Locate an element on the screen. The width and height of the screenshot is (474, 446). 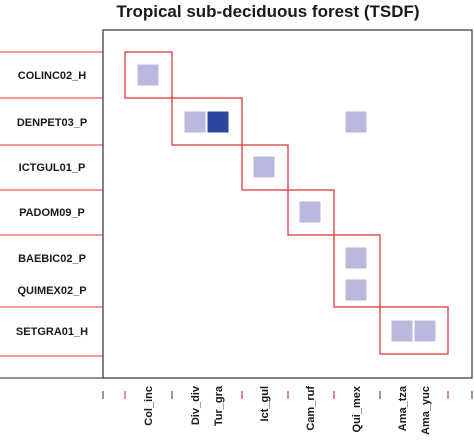
cell-denpet03-p-qui-mex is located at coordinates (356, 122).